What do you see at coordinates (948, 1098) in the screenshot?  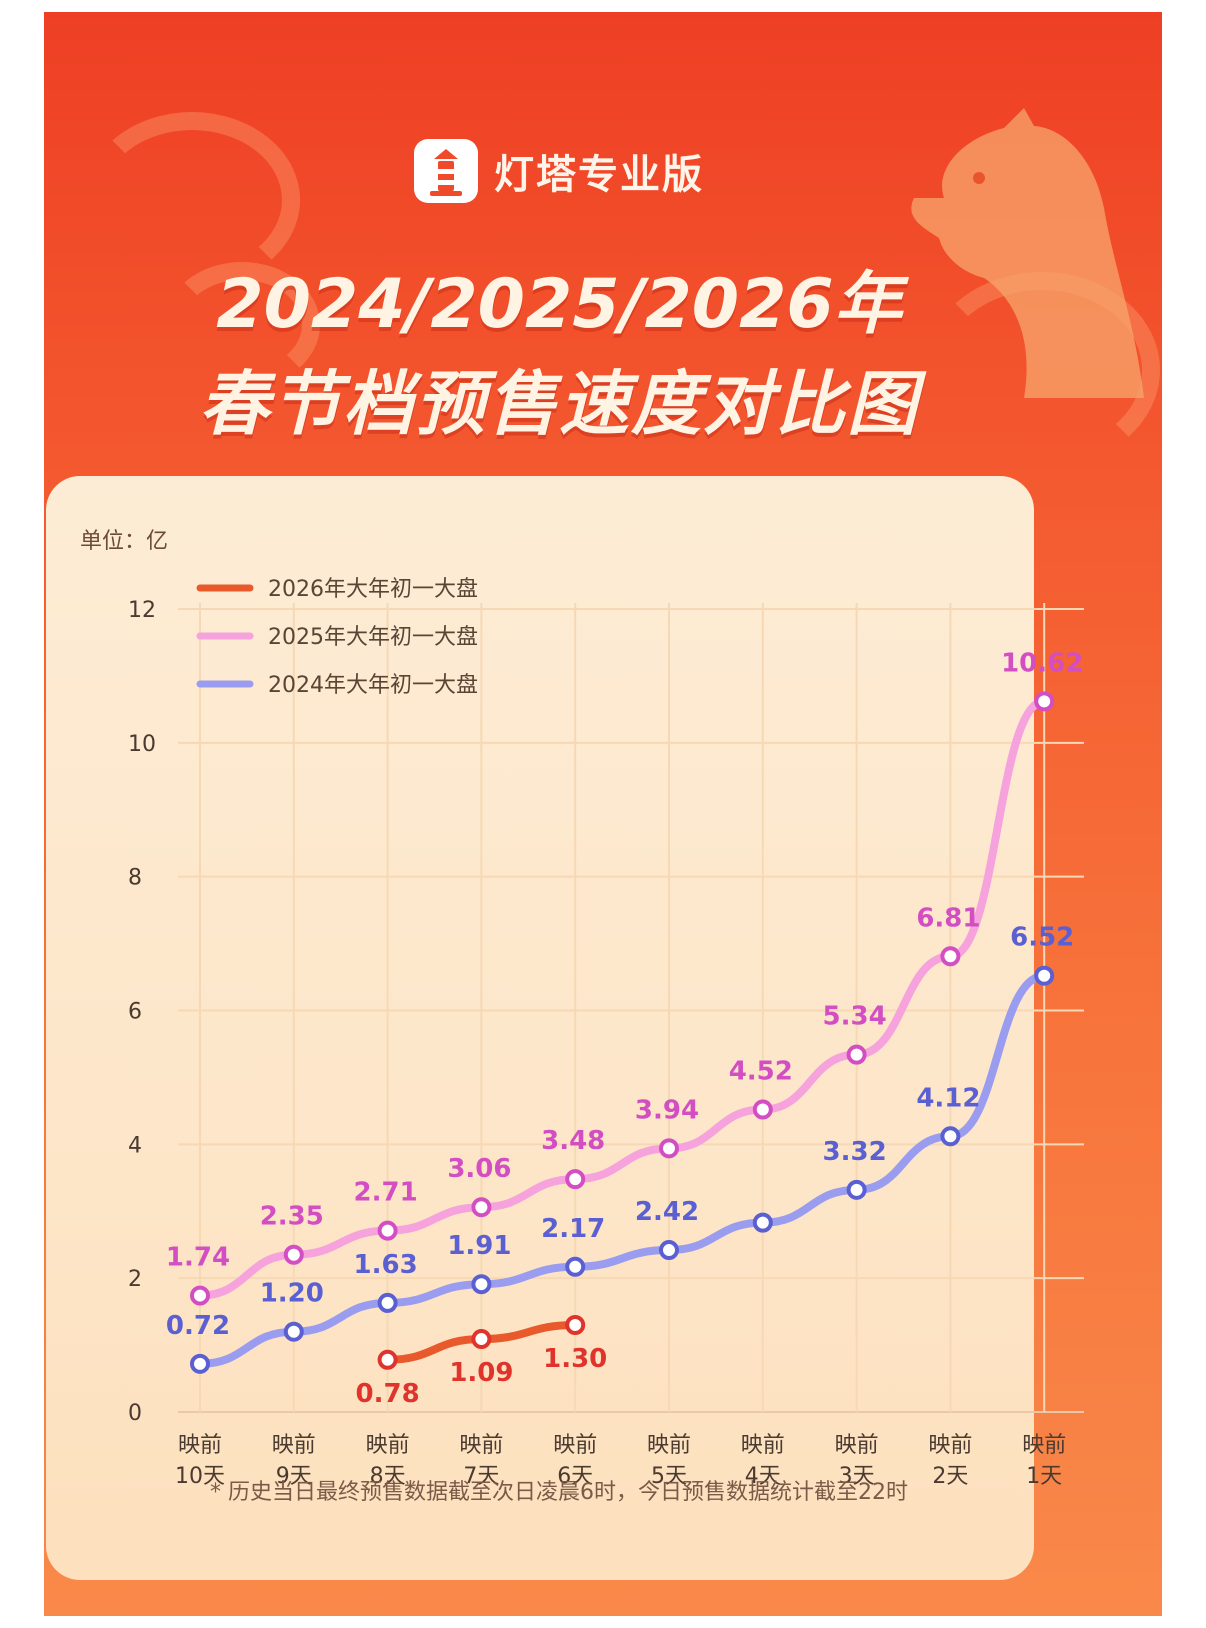 I see `data-label-s2024: 4.12` at bounding box center [948, 1098].